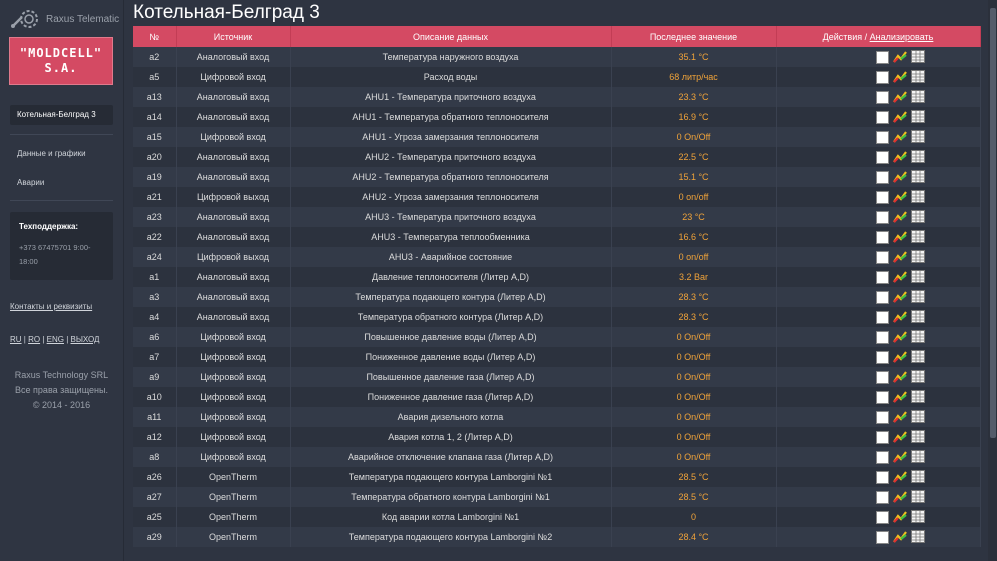  What do you see at coordinates (51, 153) in the screenshot?
I see `sidebar-item-data-charts: Данные и графики` at bounding box center [51, 153].